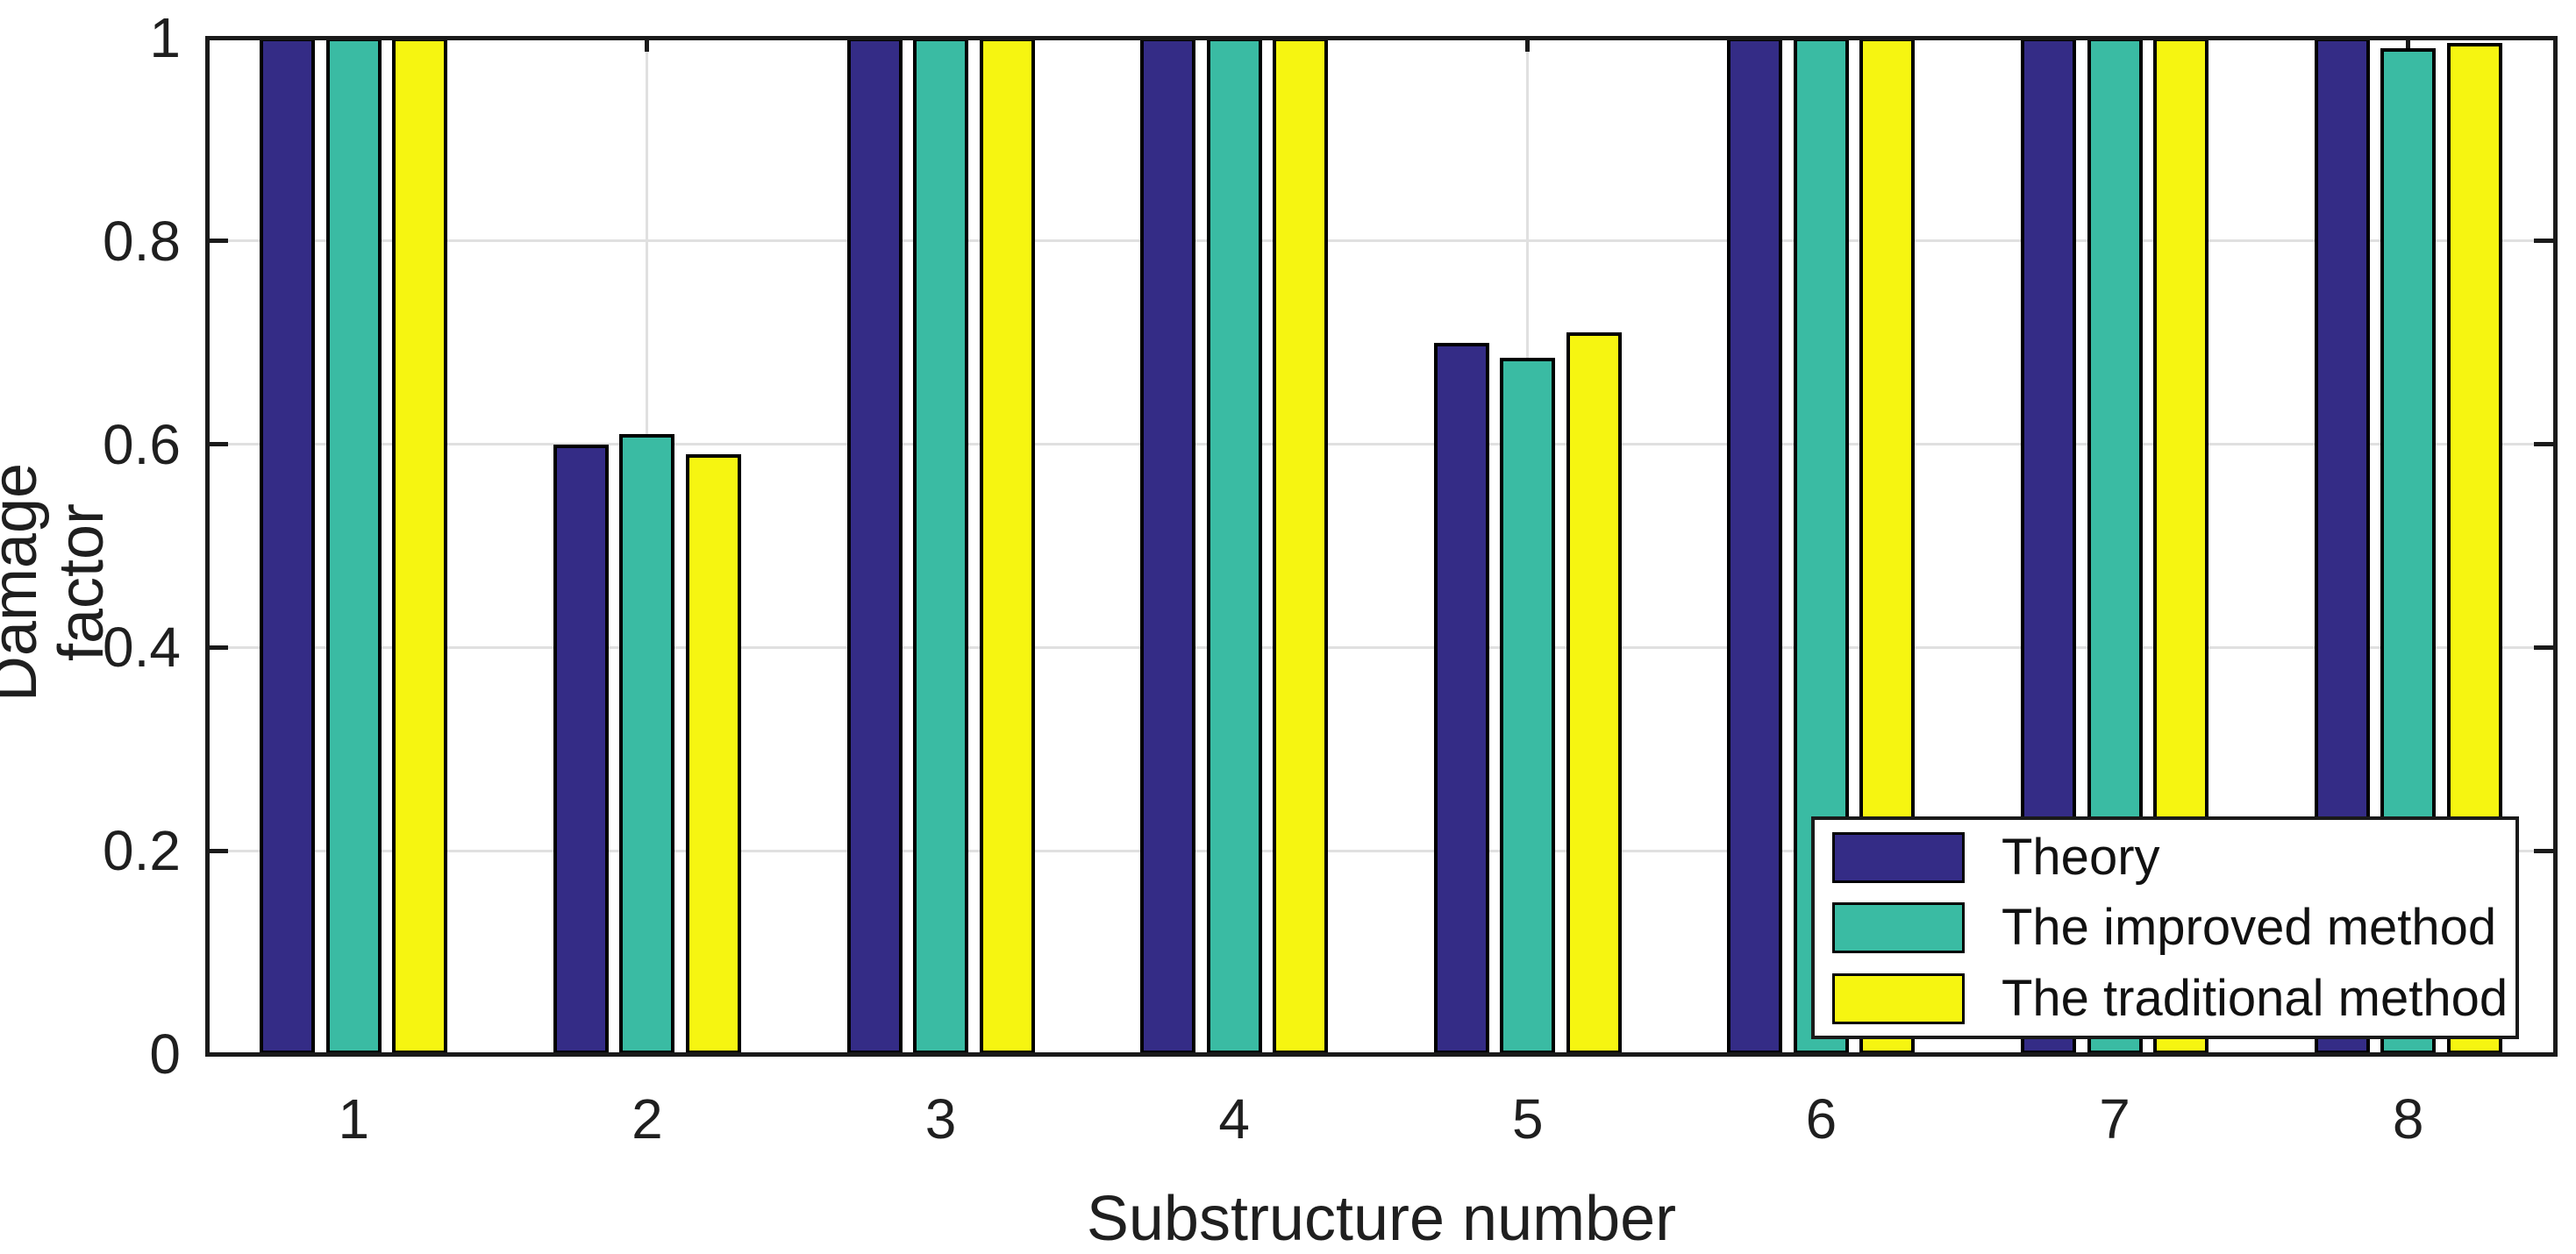 This screenshot has width=2576, height=1254. I want to click on y-tick-label-0.4: 0.4, so click(142, 648).